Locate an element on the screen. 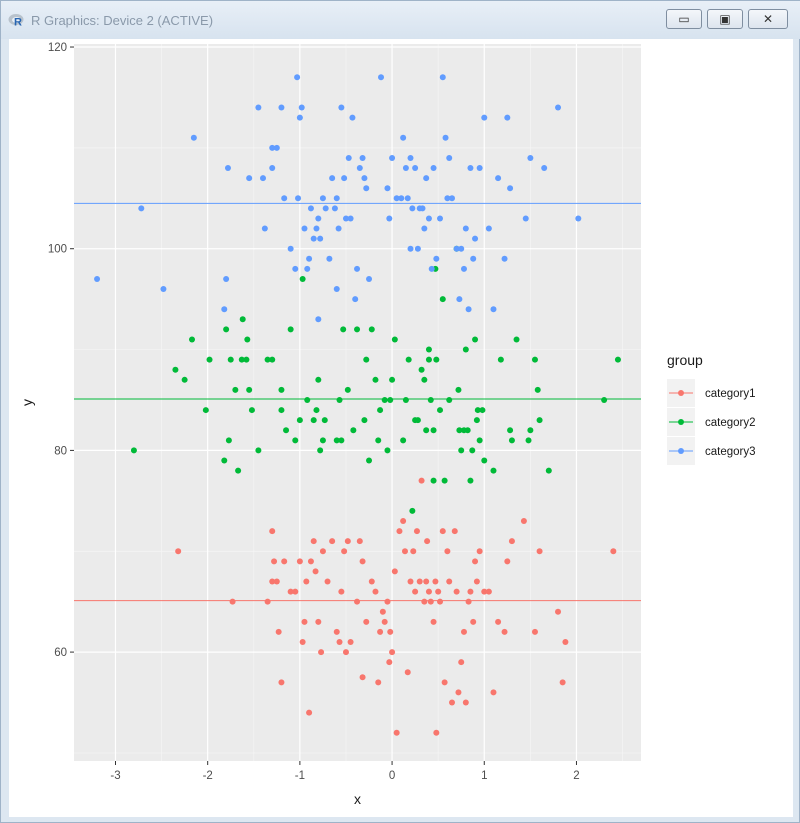 This screenshot has height=823, width=800. close-button: ✕ is located at coordinates (768, 19).